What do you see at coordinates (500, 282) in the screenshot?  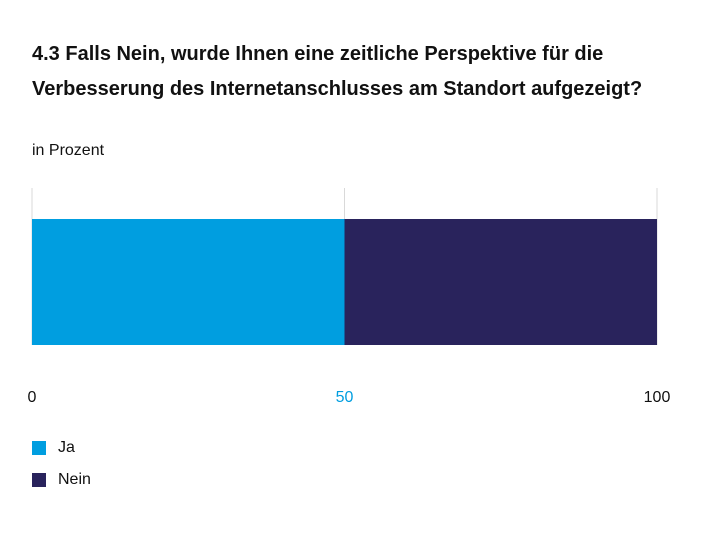 I see `bar-segment-nein` at bounding box center [500, 282].